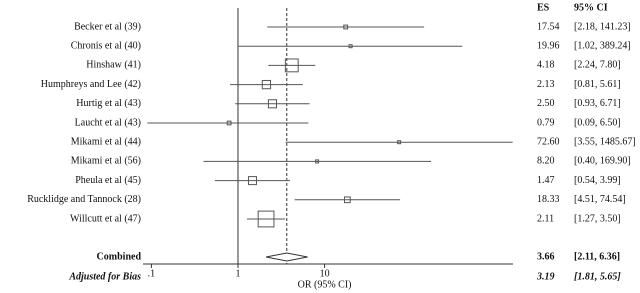 The height and width of the screenshot is (293, 640). I want to click on ci-label: [0.40, 169.90], so click(602, 161).